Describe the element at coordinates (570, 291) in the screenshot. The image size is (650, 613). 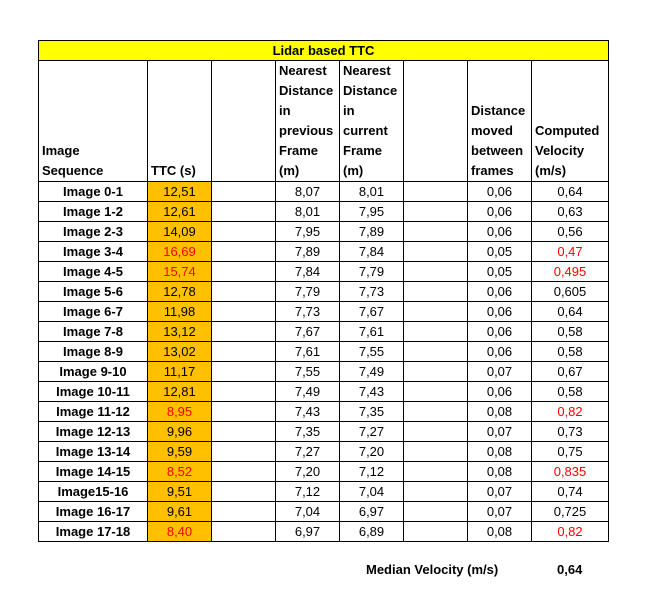
I see `velocity-value: 0,605` at that location.